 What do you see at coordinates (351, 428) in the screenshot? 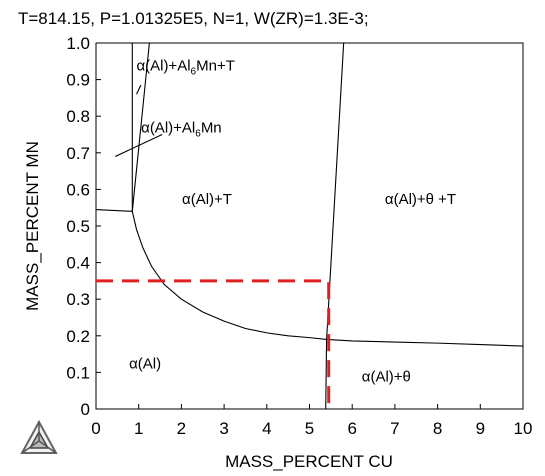
I see `x-tick-label: 6` at bounding box center [351, 428].